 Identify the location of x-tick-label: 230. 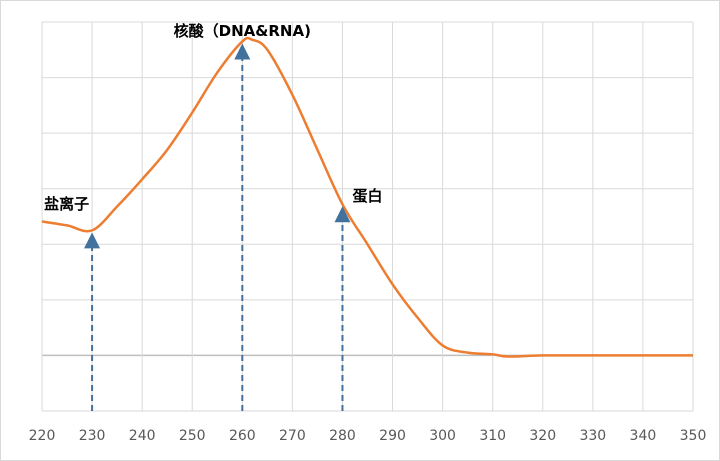
(92, 436).